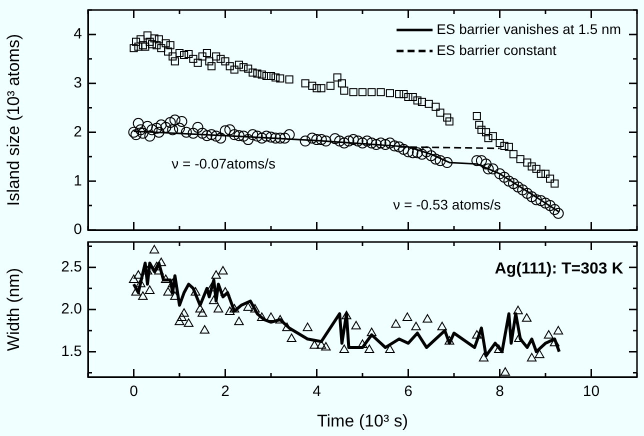  What do you see at coordinates (408, 391) in the screenshot?
I see `x-tick-label: 6` at bounding box center [408, 391].